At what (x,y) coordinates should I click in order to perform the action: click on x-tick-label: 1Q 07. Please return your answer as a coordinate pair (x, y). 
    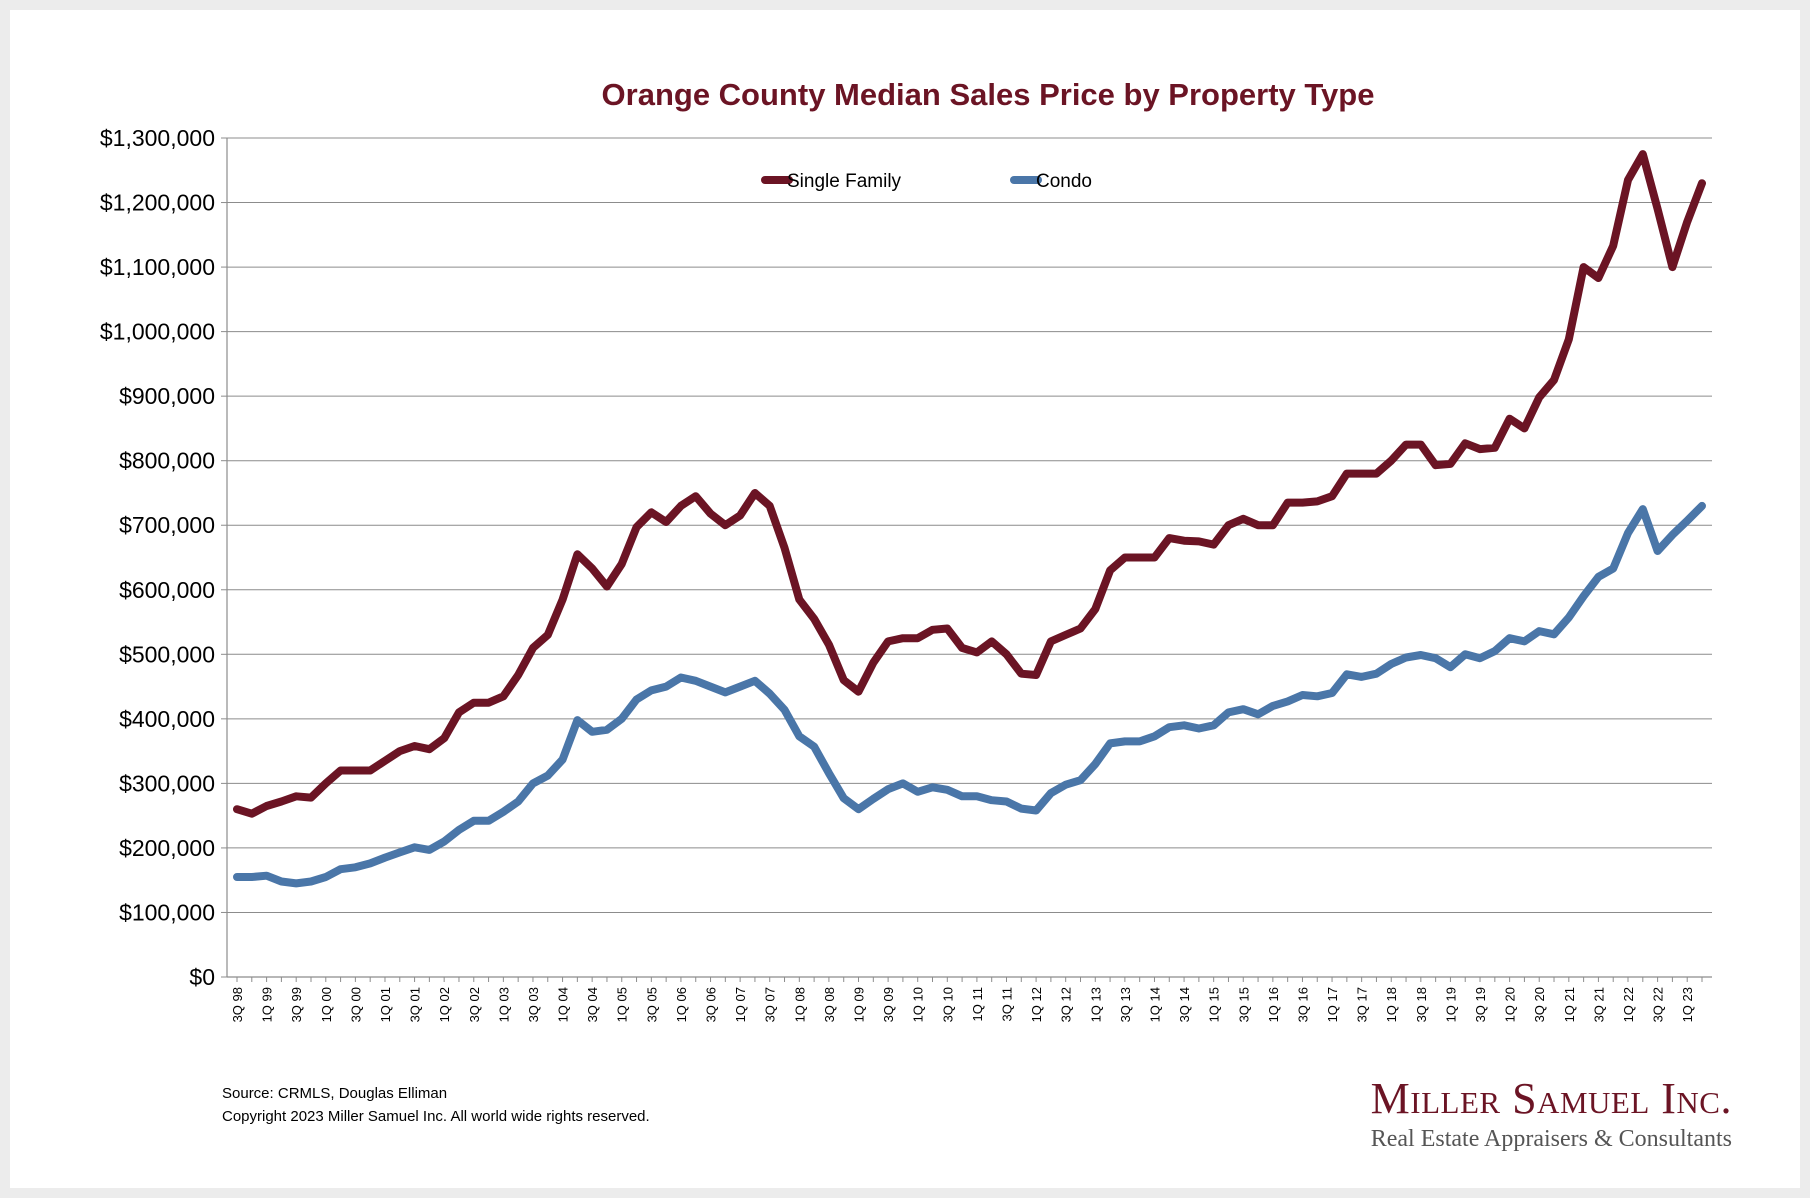
    Looking at the image, I should click on (740, 1004).